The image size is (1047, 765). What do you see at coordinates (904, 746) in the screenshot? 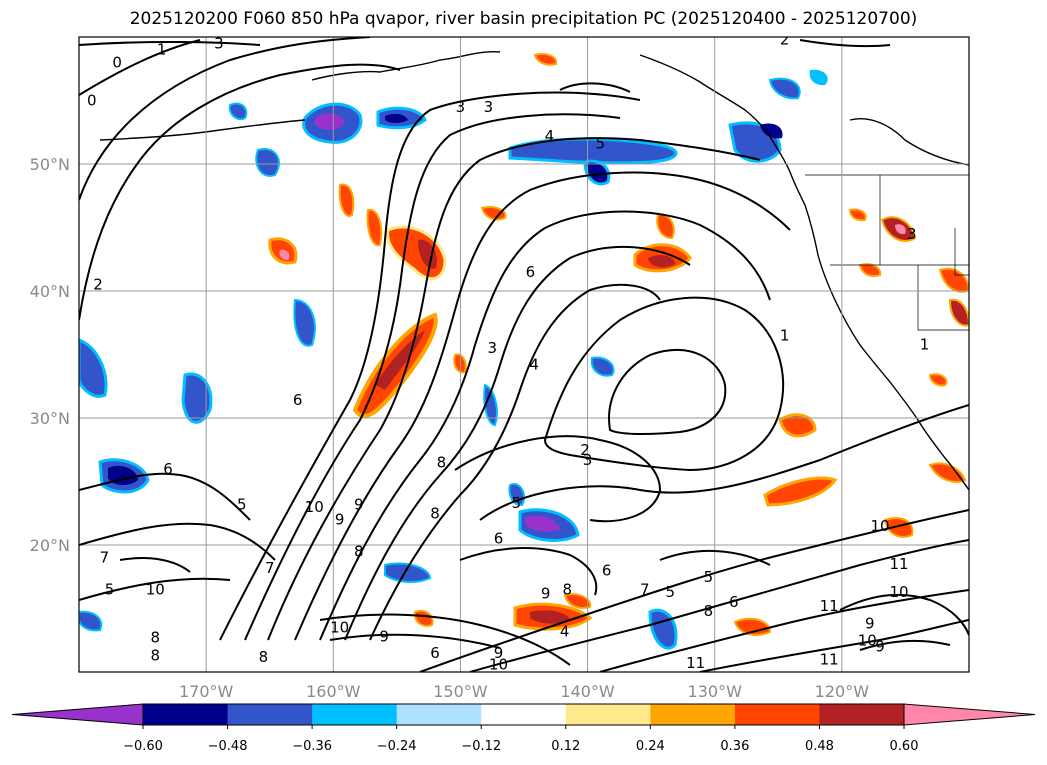
I see `colorbar-tick-label: 0.60` at bounding box center [904, 746].